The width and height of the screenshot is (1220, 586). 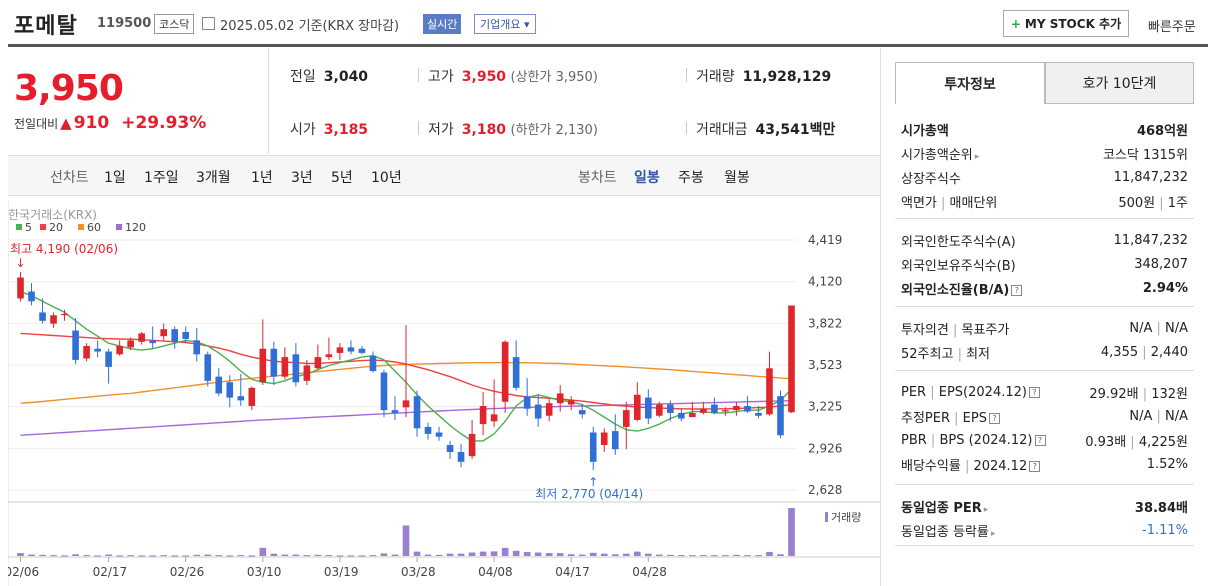 I want to click on info-value: 29.92배, so click(x=1114, y=394).